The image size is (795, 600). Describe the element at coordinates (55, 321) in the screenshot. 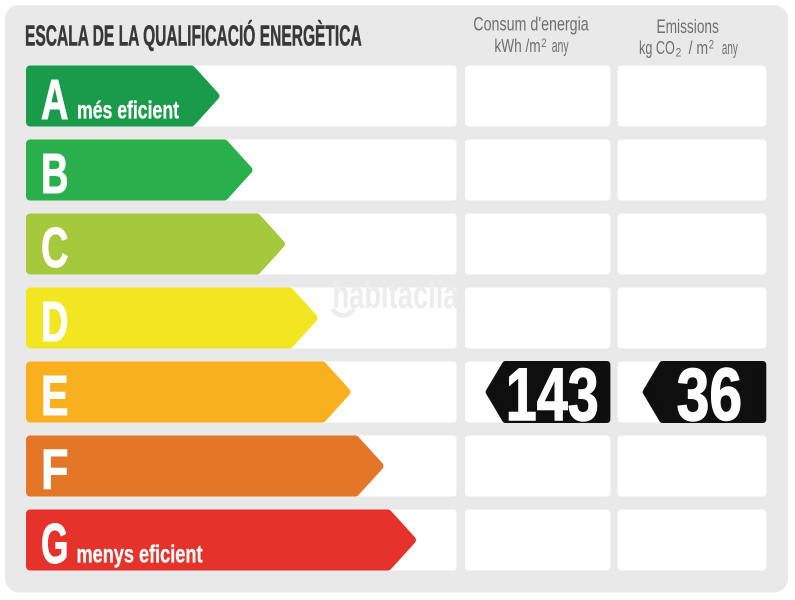

I see `svg-text: D` at that location.